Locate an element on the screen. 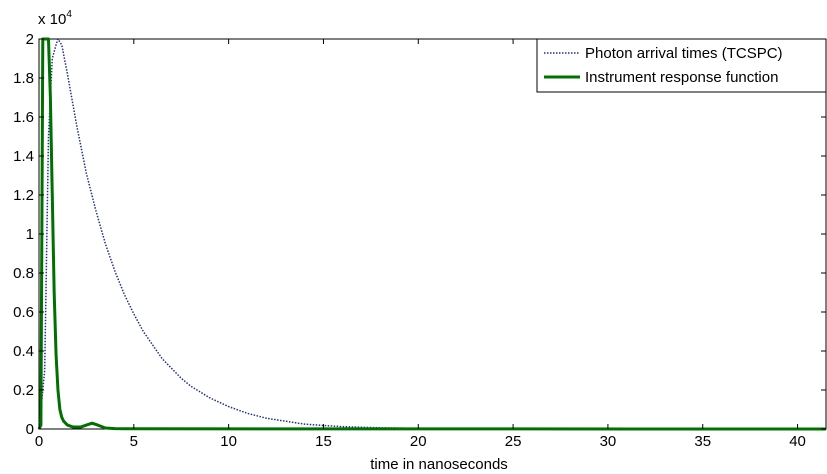 The image size is (827, 474). x-tick-label: 25 is located at coordinates (513, 441).